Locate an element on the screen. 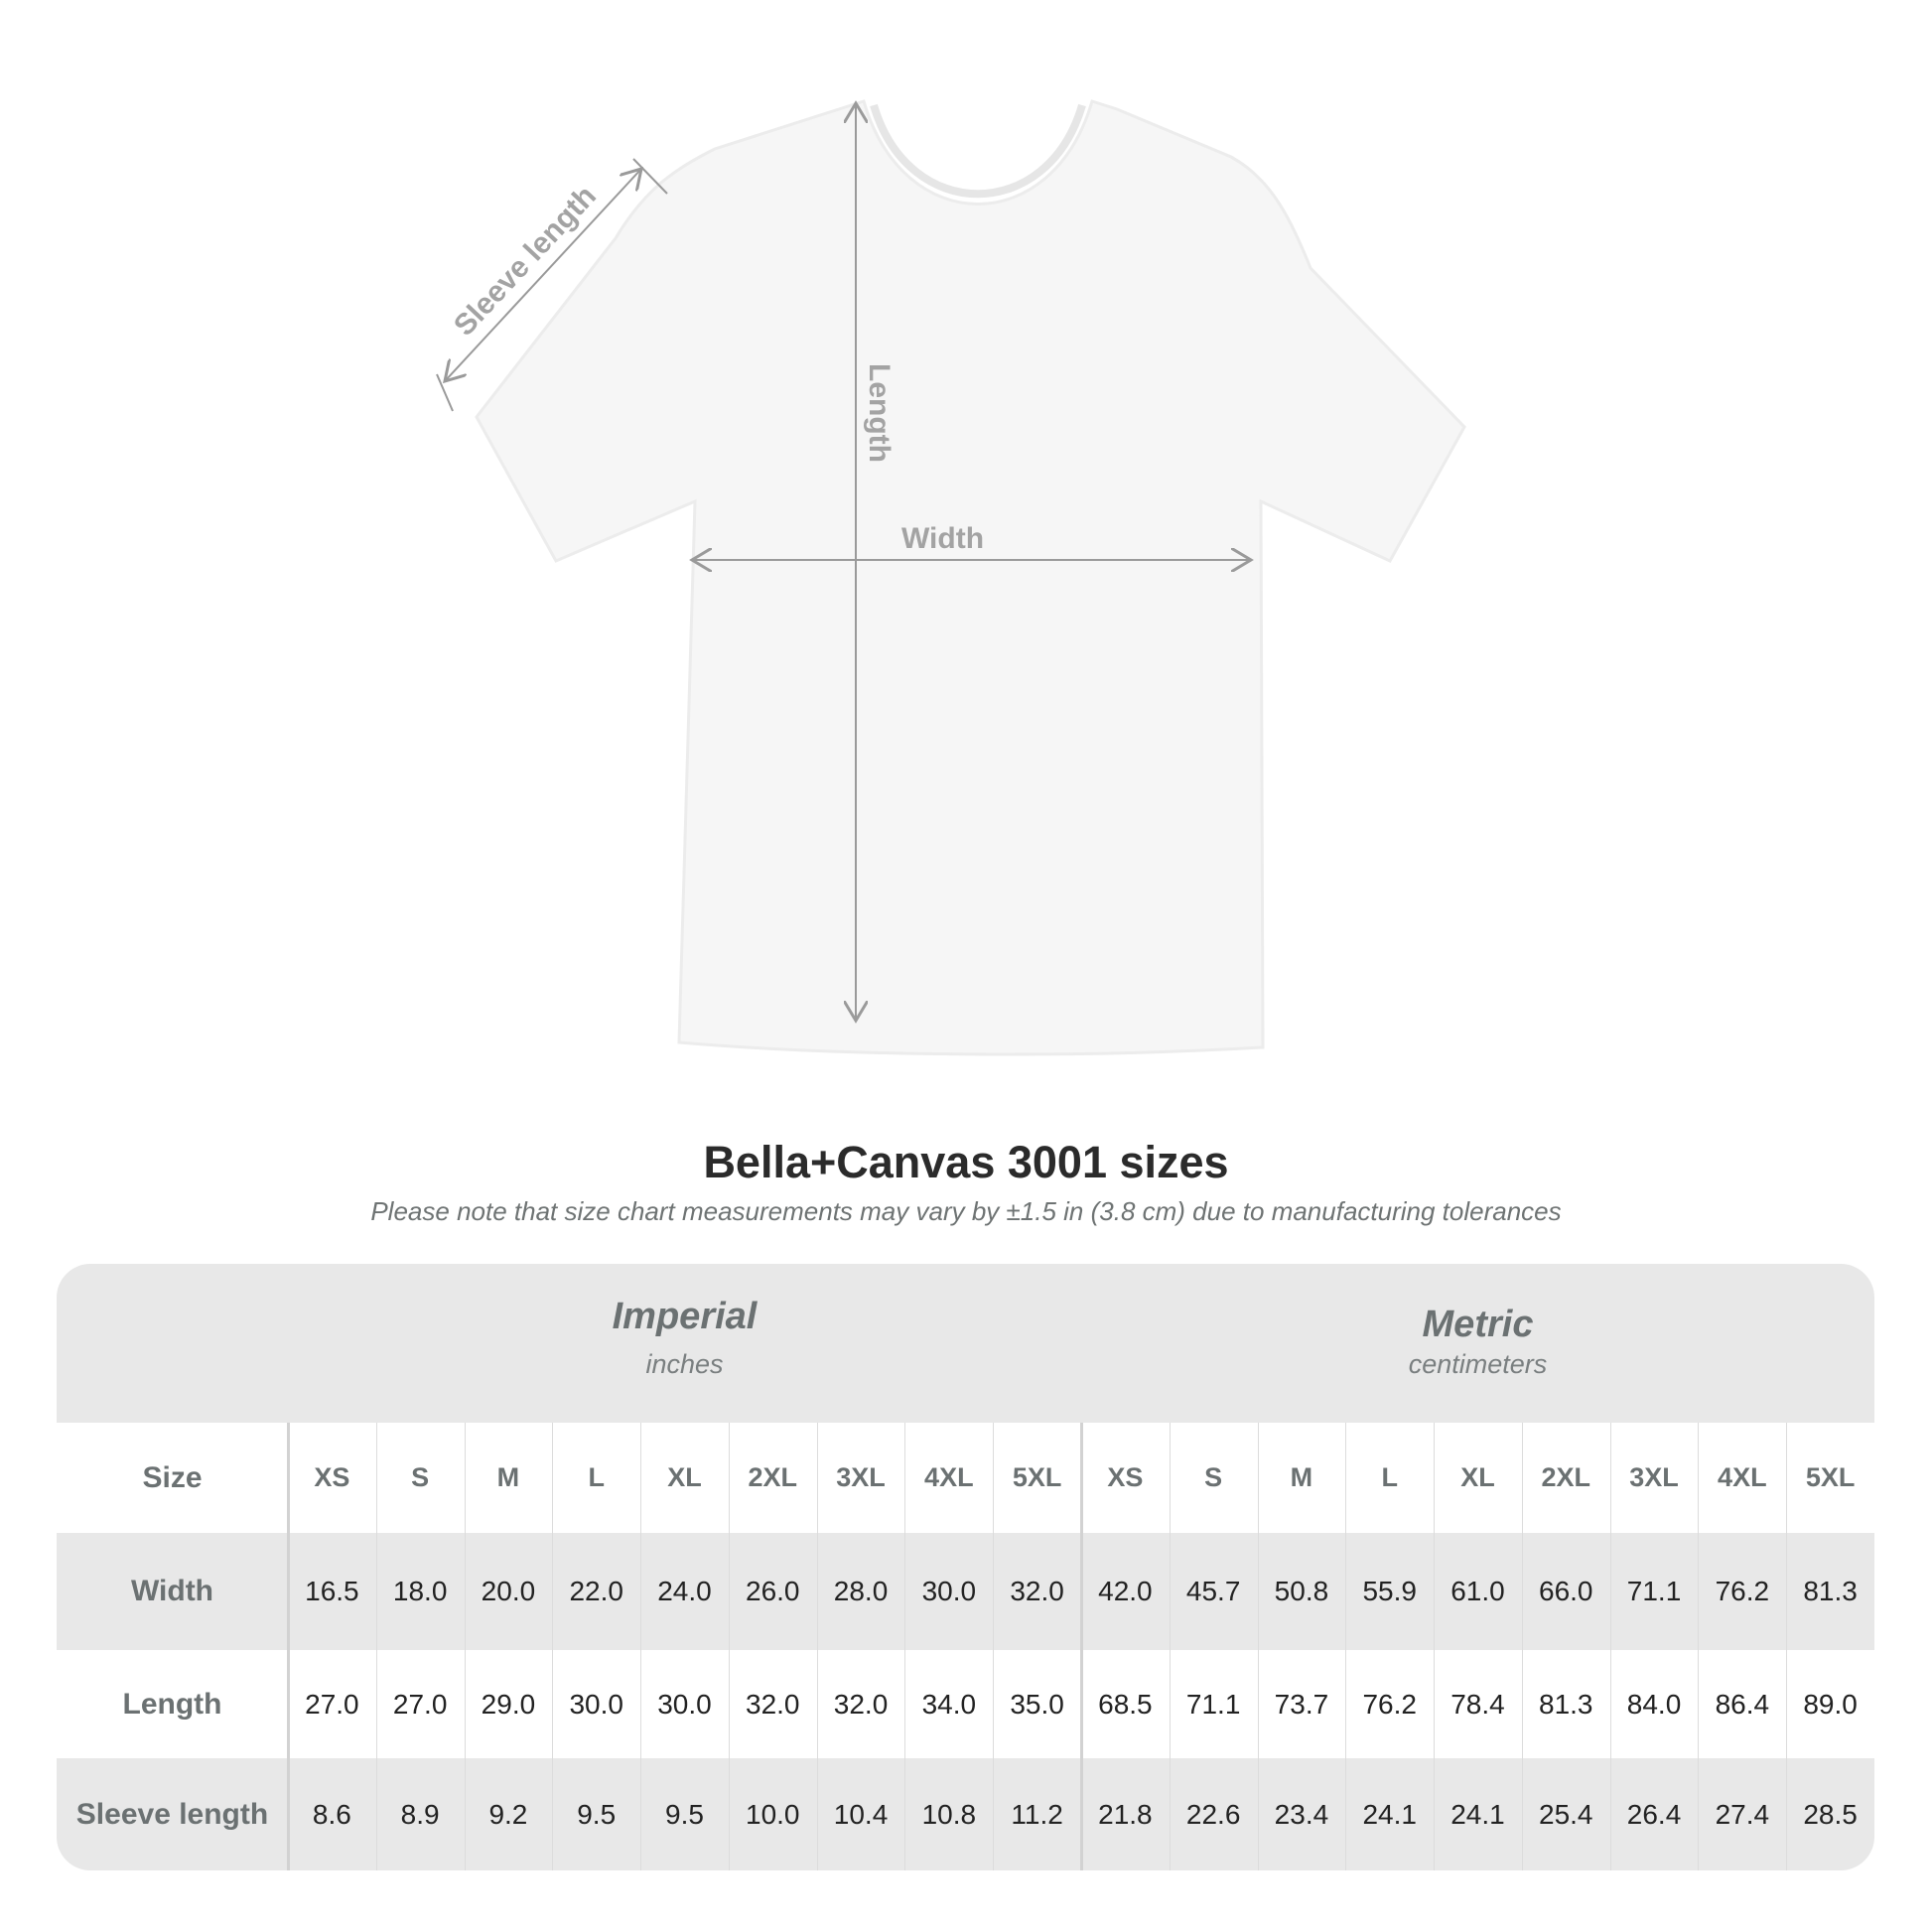  imperial-value-cell: 35.0 is located at coordinates (1037, 1704).